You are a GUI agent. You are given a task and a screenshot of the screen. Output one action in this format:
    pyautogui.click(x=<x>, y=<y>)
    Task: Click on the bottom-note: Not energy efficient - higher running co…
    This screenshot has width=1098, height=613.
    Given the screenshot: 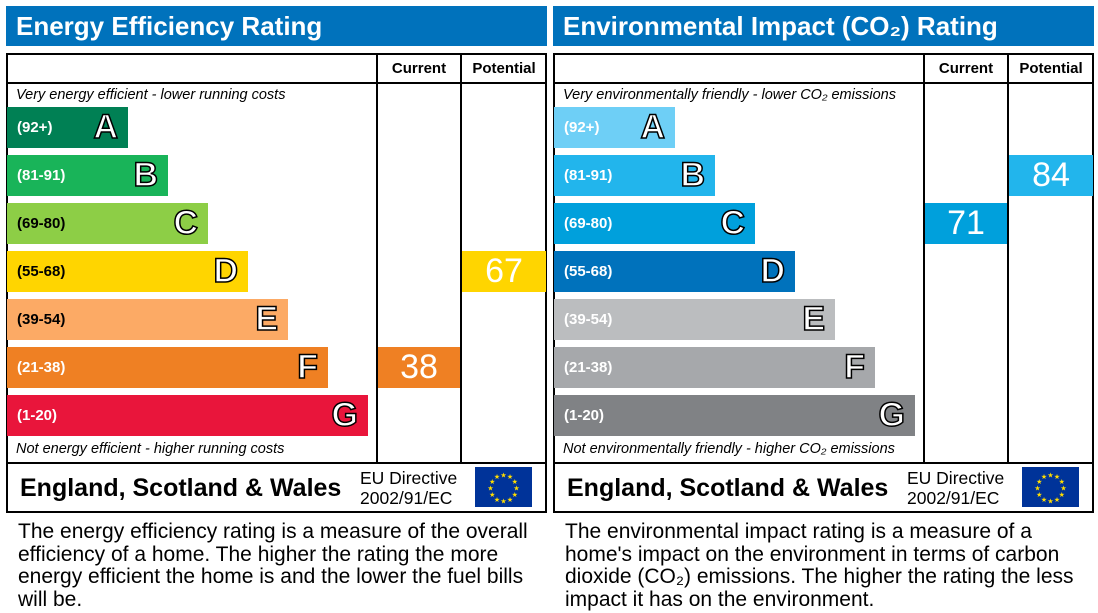 What is the action you would take?
    pyautogui.click(x=150, y=449)
    